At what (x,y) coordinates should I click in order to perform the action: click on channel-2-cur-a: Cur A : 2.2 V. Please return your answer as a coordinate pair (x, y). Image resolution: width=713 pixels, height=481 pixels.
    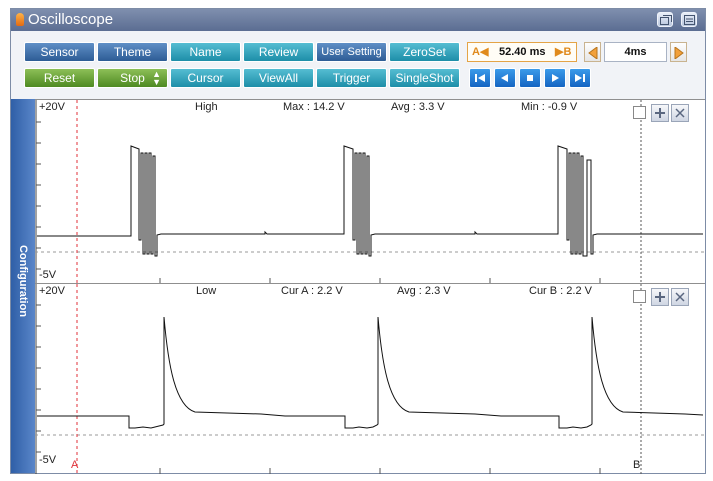
    Looking at the image, I should click on (312, 291).